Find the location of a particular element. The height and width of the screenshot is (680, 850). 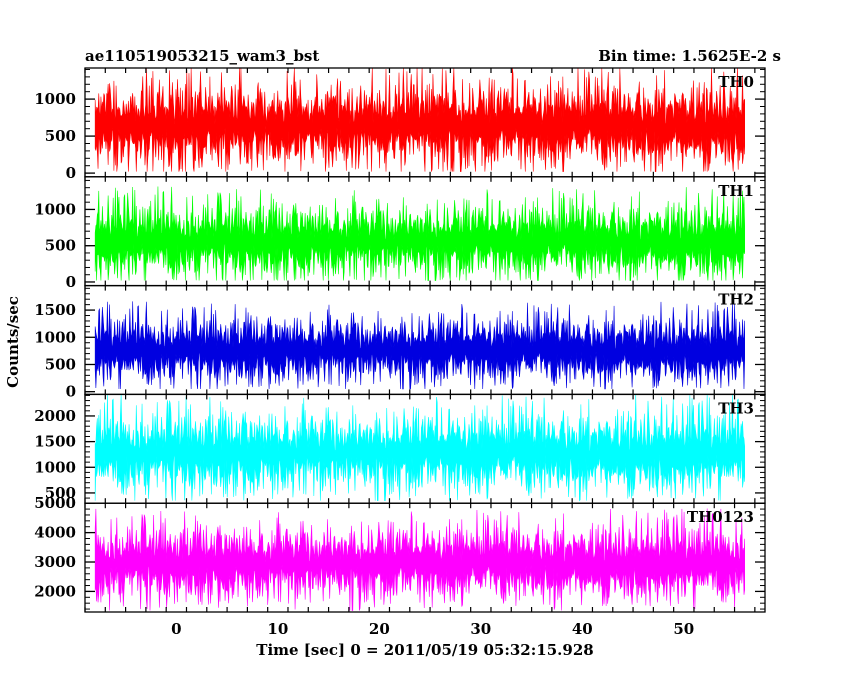

x-tick-label: 30 is located at coordinates (480, 629).